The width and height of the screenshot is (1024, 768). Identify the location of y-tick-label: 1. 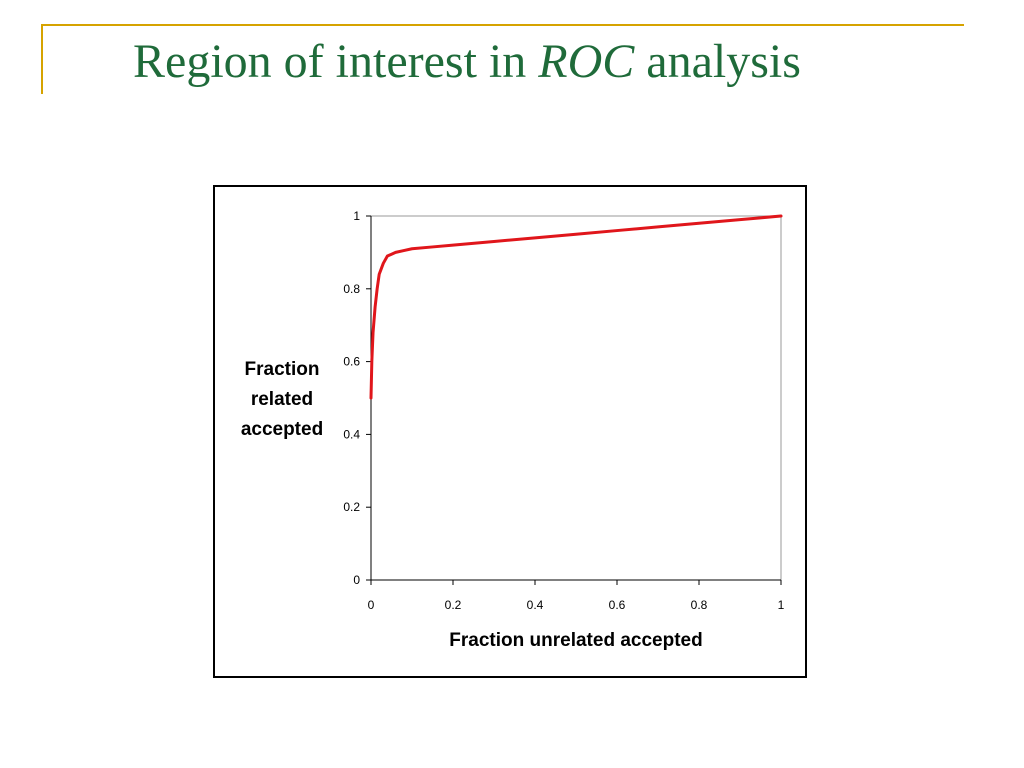
(356, 216).